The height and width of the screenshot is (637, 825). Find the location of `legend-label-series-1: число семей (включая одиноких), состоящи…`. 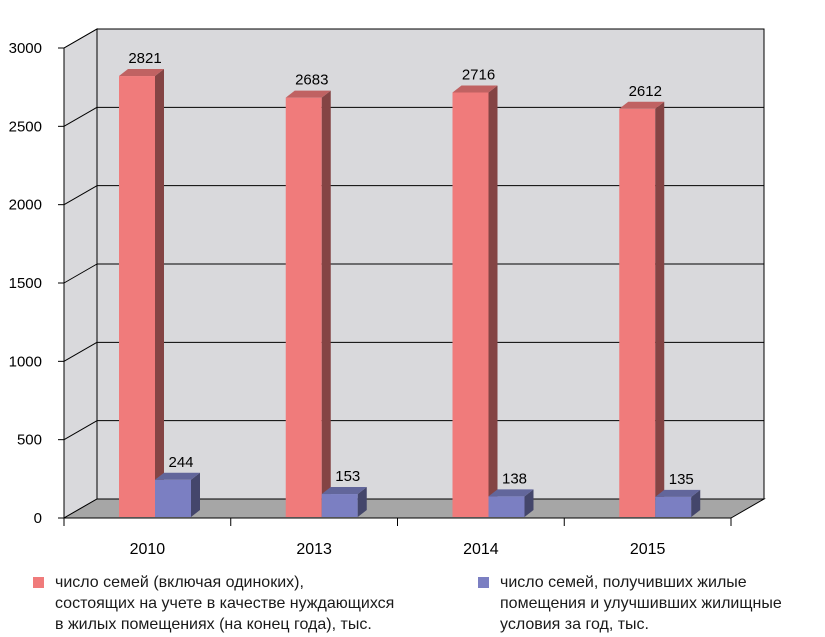

legend-label-series-1: число семей (включая одиноких), состоящи… is located at coordinates (224, 603).